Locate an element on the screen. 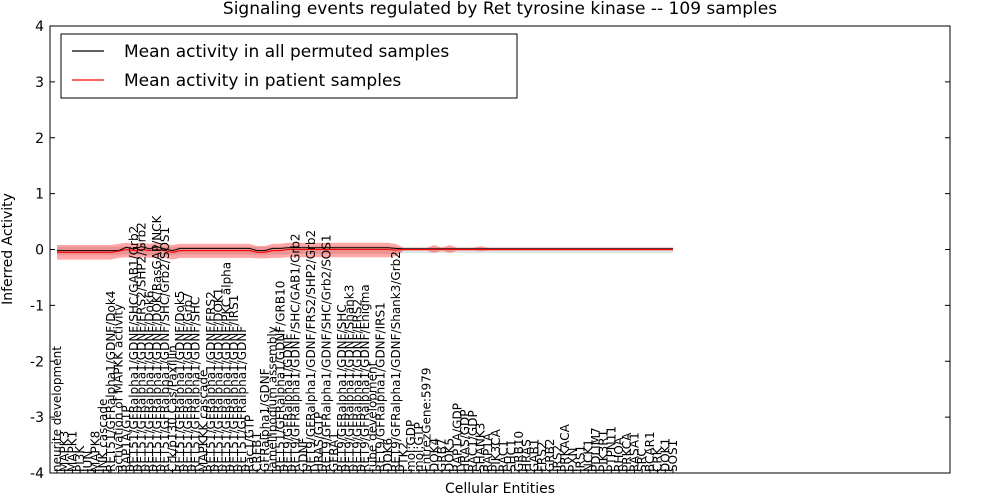 This screenshot has height=500, width=1000. x-tick-label: SHC1 is located at coordinates (511, 455).